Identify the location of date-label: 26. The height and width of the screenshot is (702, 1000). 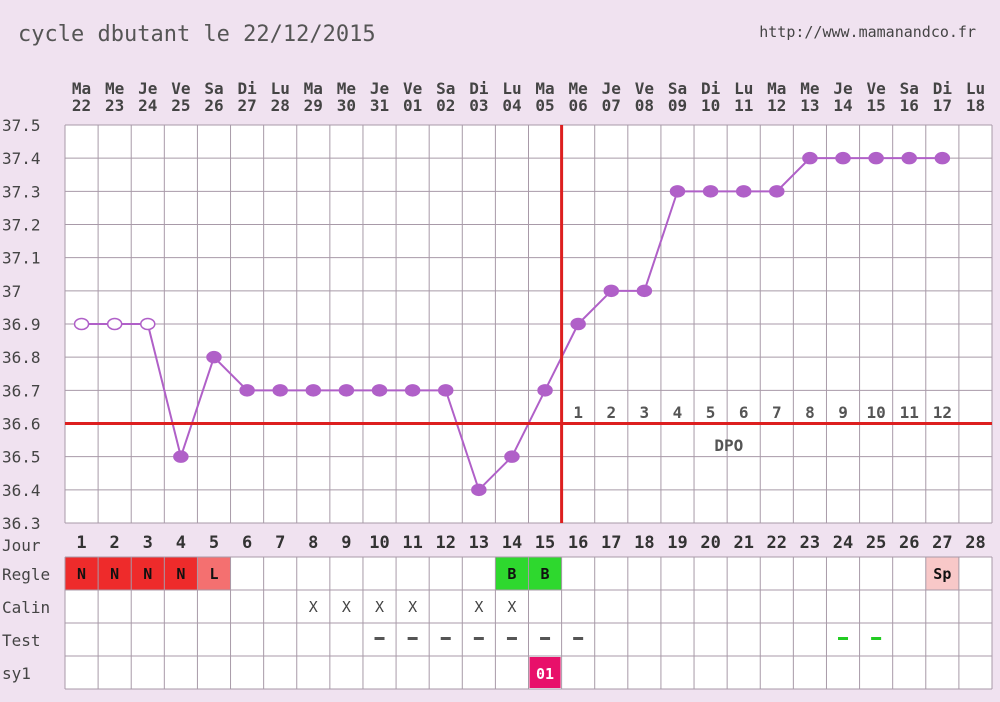
(213, 105).